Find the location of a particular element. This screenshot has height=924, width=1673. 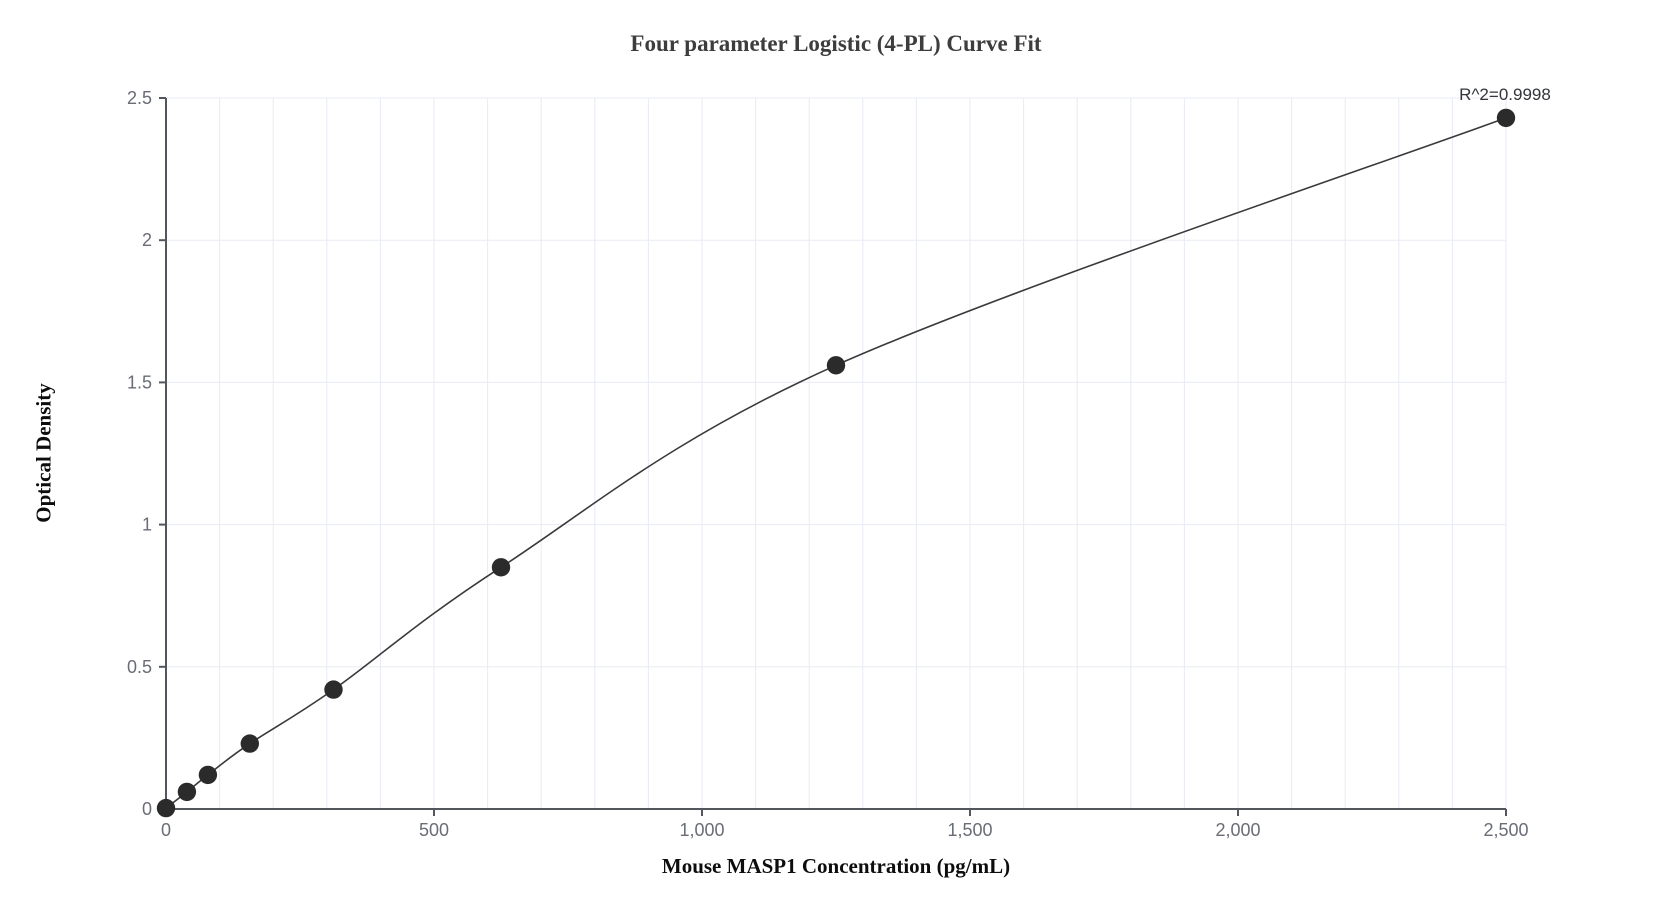

chart-title: Four parameter Logistic (4-PL) Curve Fit is located at coordinates (836, 43).